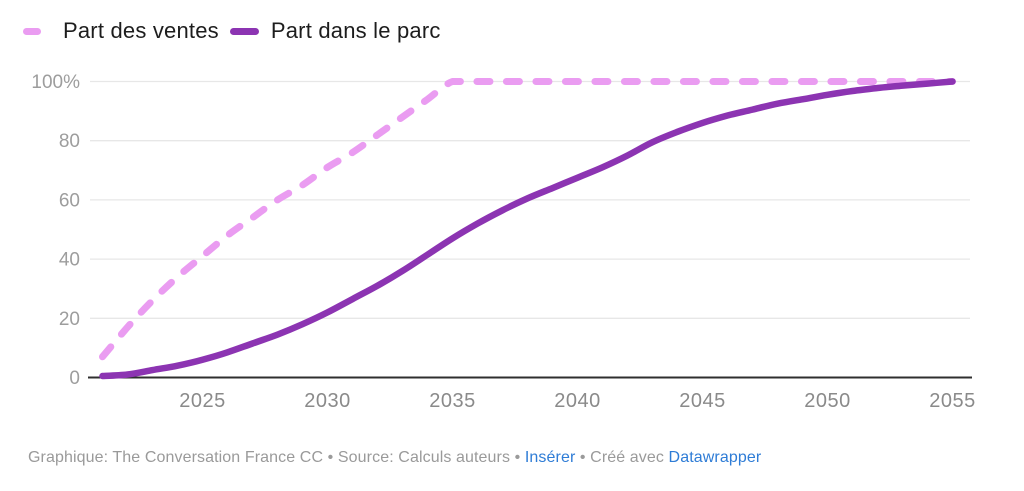 Image resolution: width=1024 pixels, height=491 pixels. Describe the element at coordinates (827, 401) in the screenshot. I see `x-axis-tick-label: 2050` at that location.